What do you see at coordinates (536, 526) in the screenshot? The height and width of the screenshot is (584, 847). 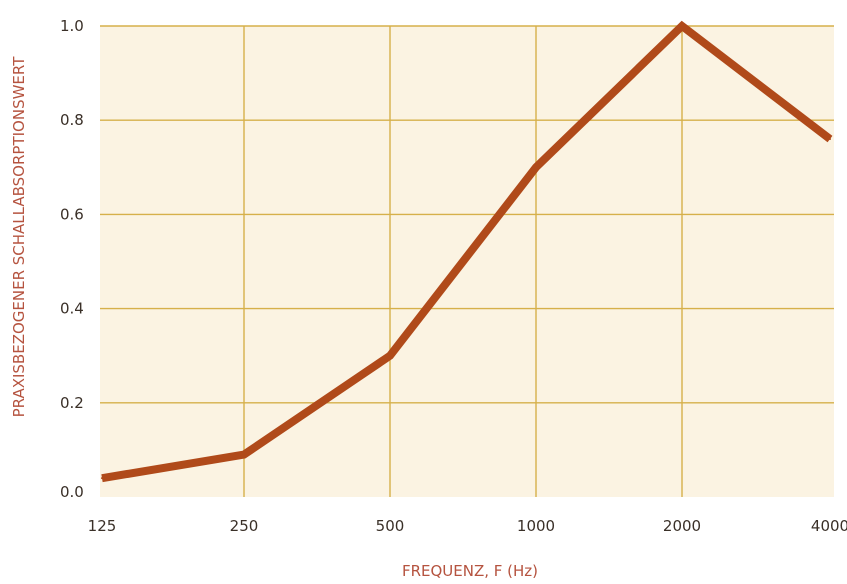 I see `x-tick-label-3: 1000` at bounding box center [536, 526].